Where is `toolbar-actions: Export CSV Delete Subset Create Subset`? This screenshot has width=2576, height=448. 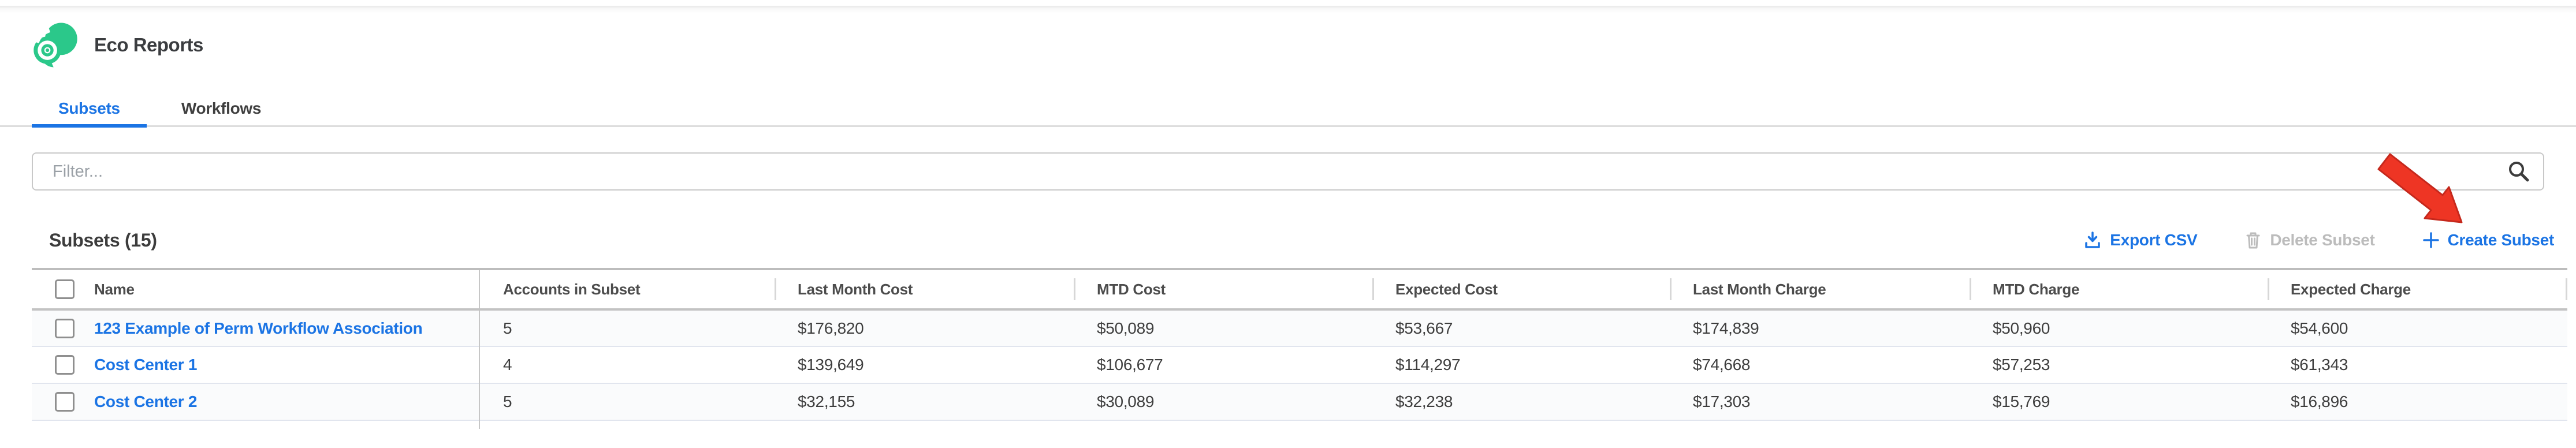
toolbar-actions: Export CSV Delete Subset Create Subset is located at coordinates (2319, 240).